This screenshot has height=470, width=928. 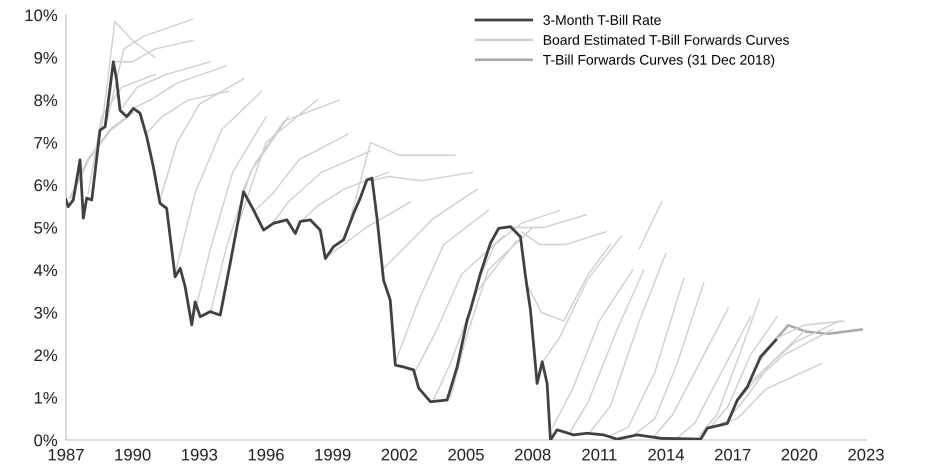 What do you see at coordinates (46, 440) in the screenshot?
I see `y-tick-label: 0%` at bounding box center [46, 440].